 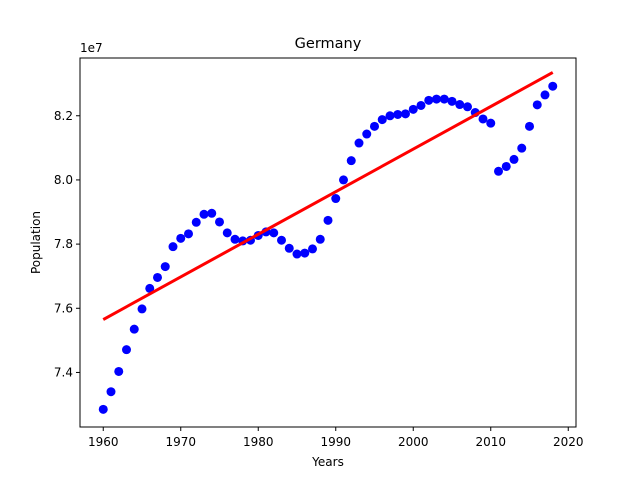 I want to click on y-tick-label: 7.4, so click(x=63, y=372).